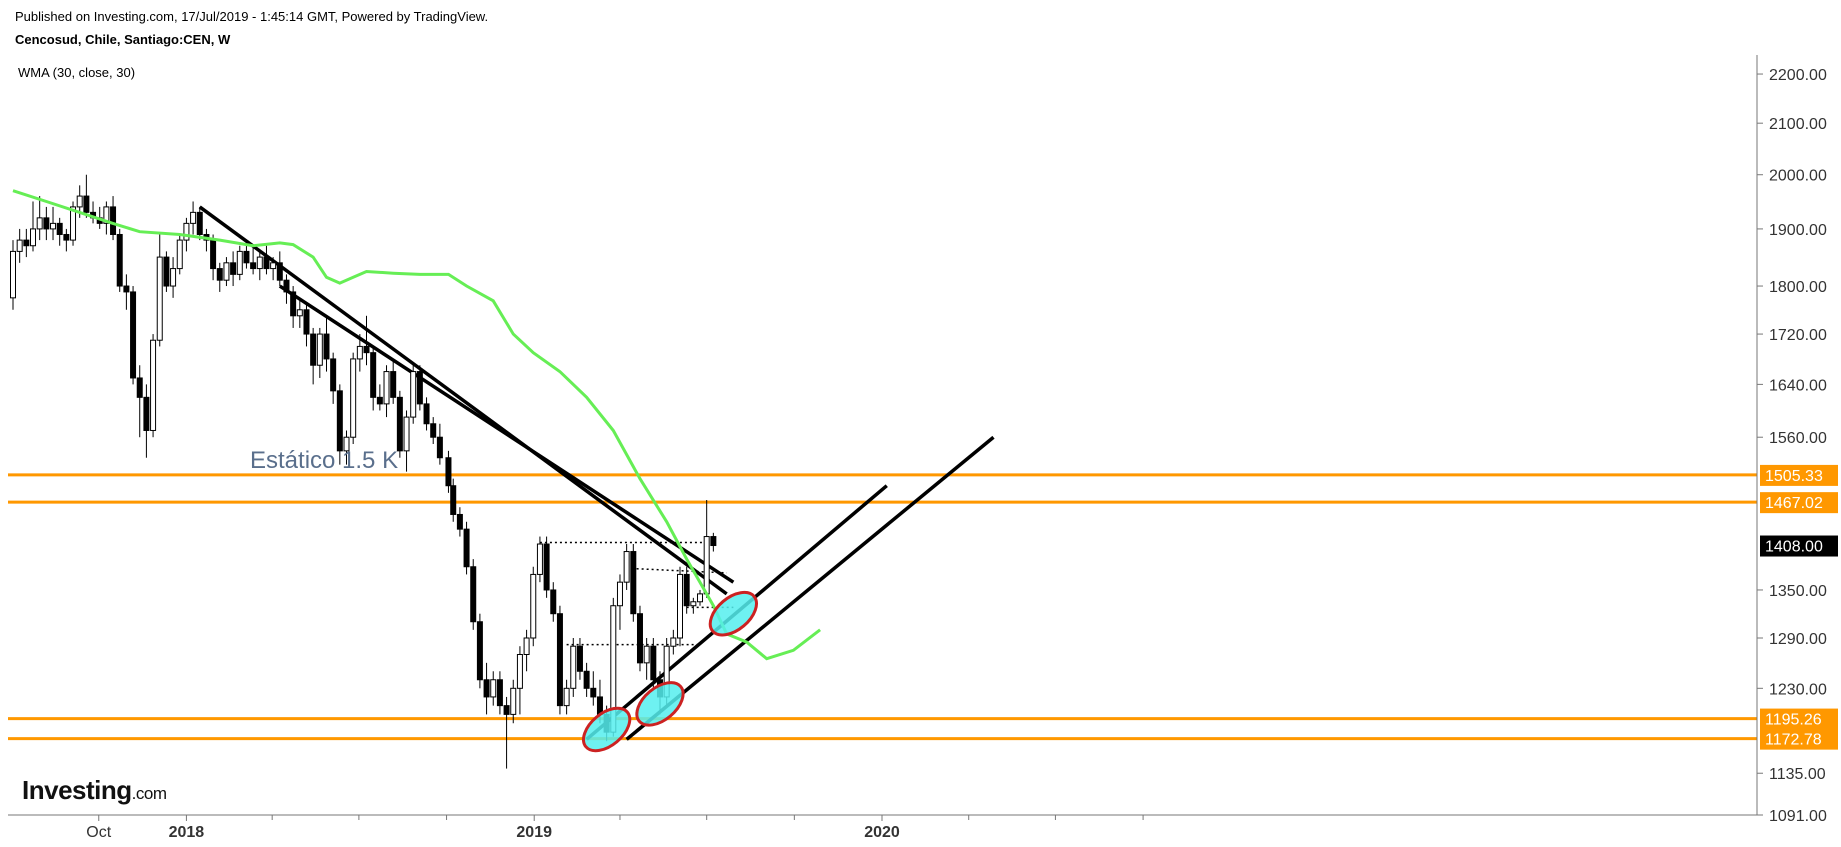  I want to click on y-tick-label: 1135.00, so click(1797, 774).